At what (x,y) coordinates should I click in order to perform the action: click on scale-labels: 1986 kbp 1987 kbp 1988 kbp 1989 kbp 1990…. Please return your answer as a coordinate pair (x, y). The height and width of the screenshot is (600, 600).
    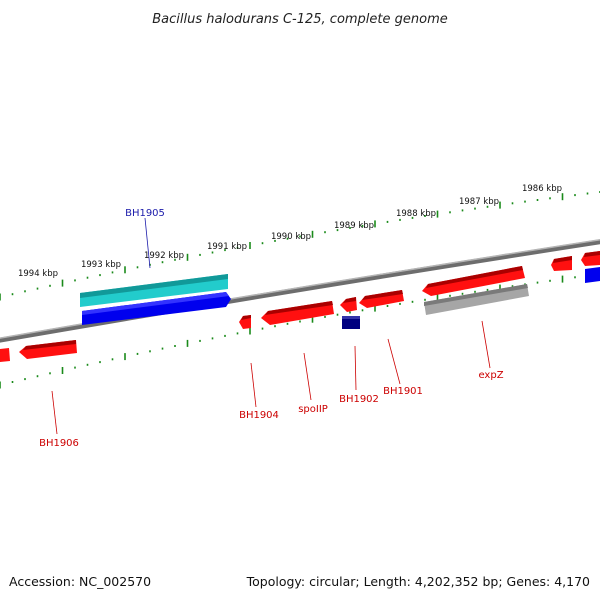
    Looking at the image, I should click on (290, 231).